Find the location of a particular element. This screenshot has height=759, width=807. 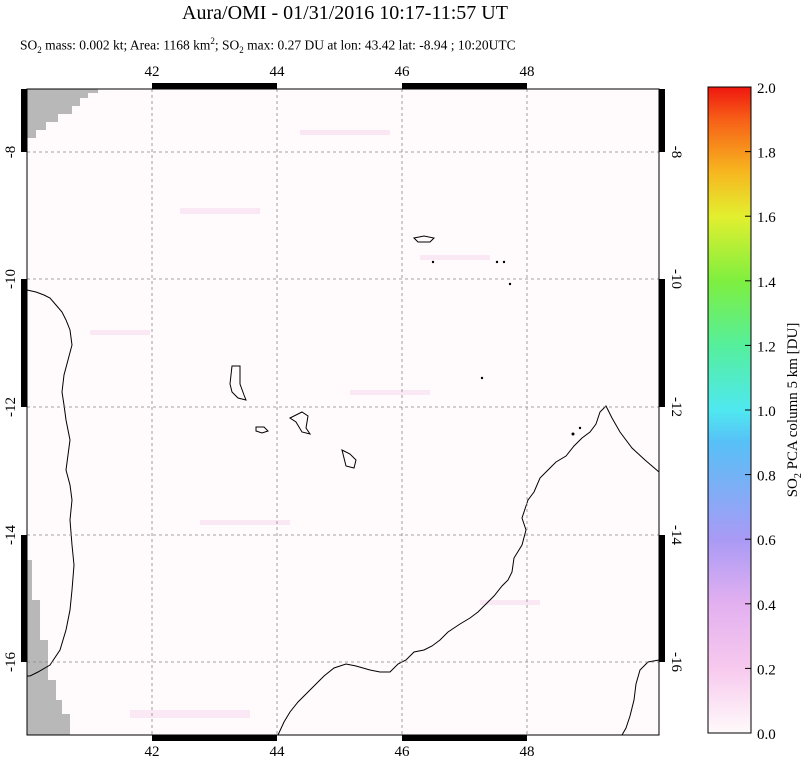

lon-label-top-42: 42 is located at coordinates (152, 72).